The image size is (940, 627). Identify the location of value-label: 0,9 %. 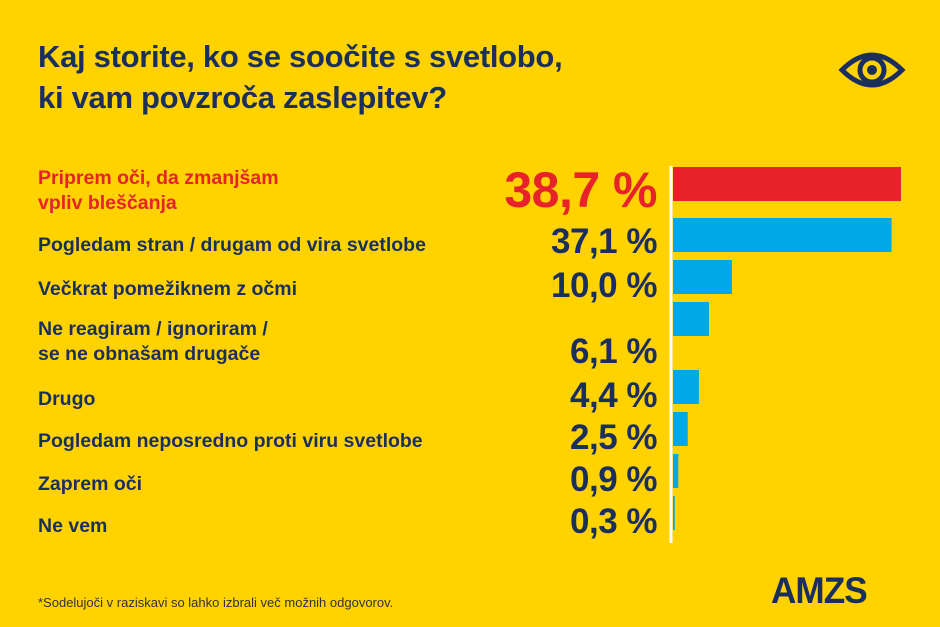
(614, 479).